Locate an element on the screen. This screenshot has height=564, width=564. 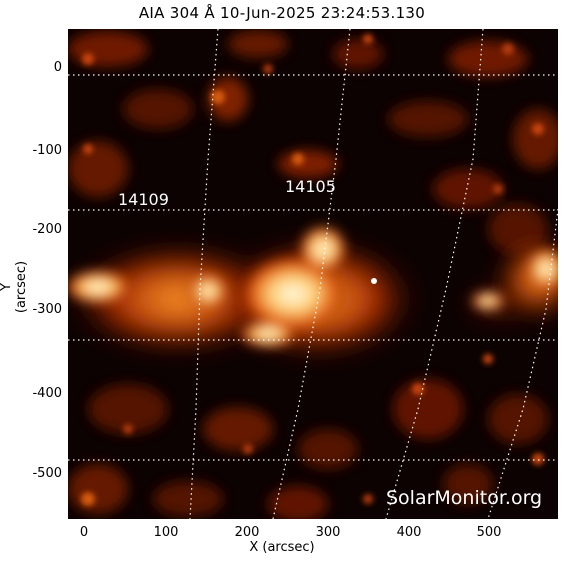
x-tick-label: 300 is located at coordinates (328, 532).